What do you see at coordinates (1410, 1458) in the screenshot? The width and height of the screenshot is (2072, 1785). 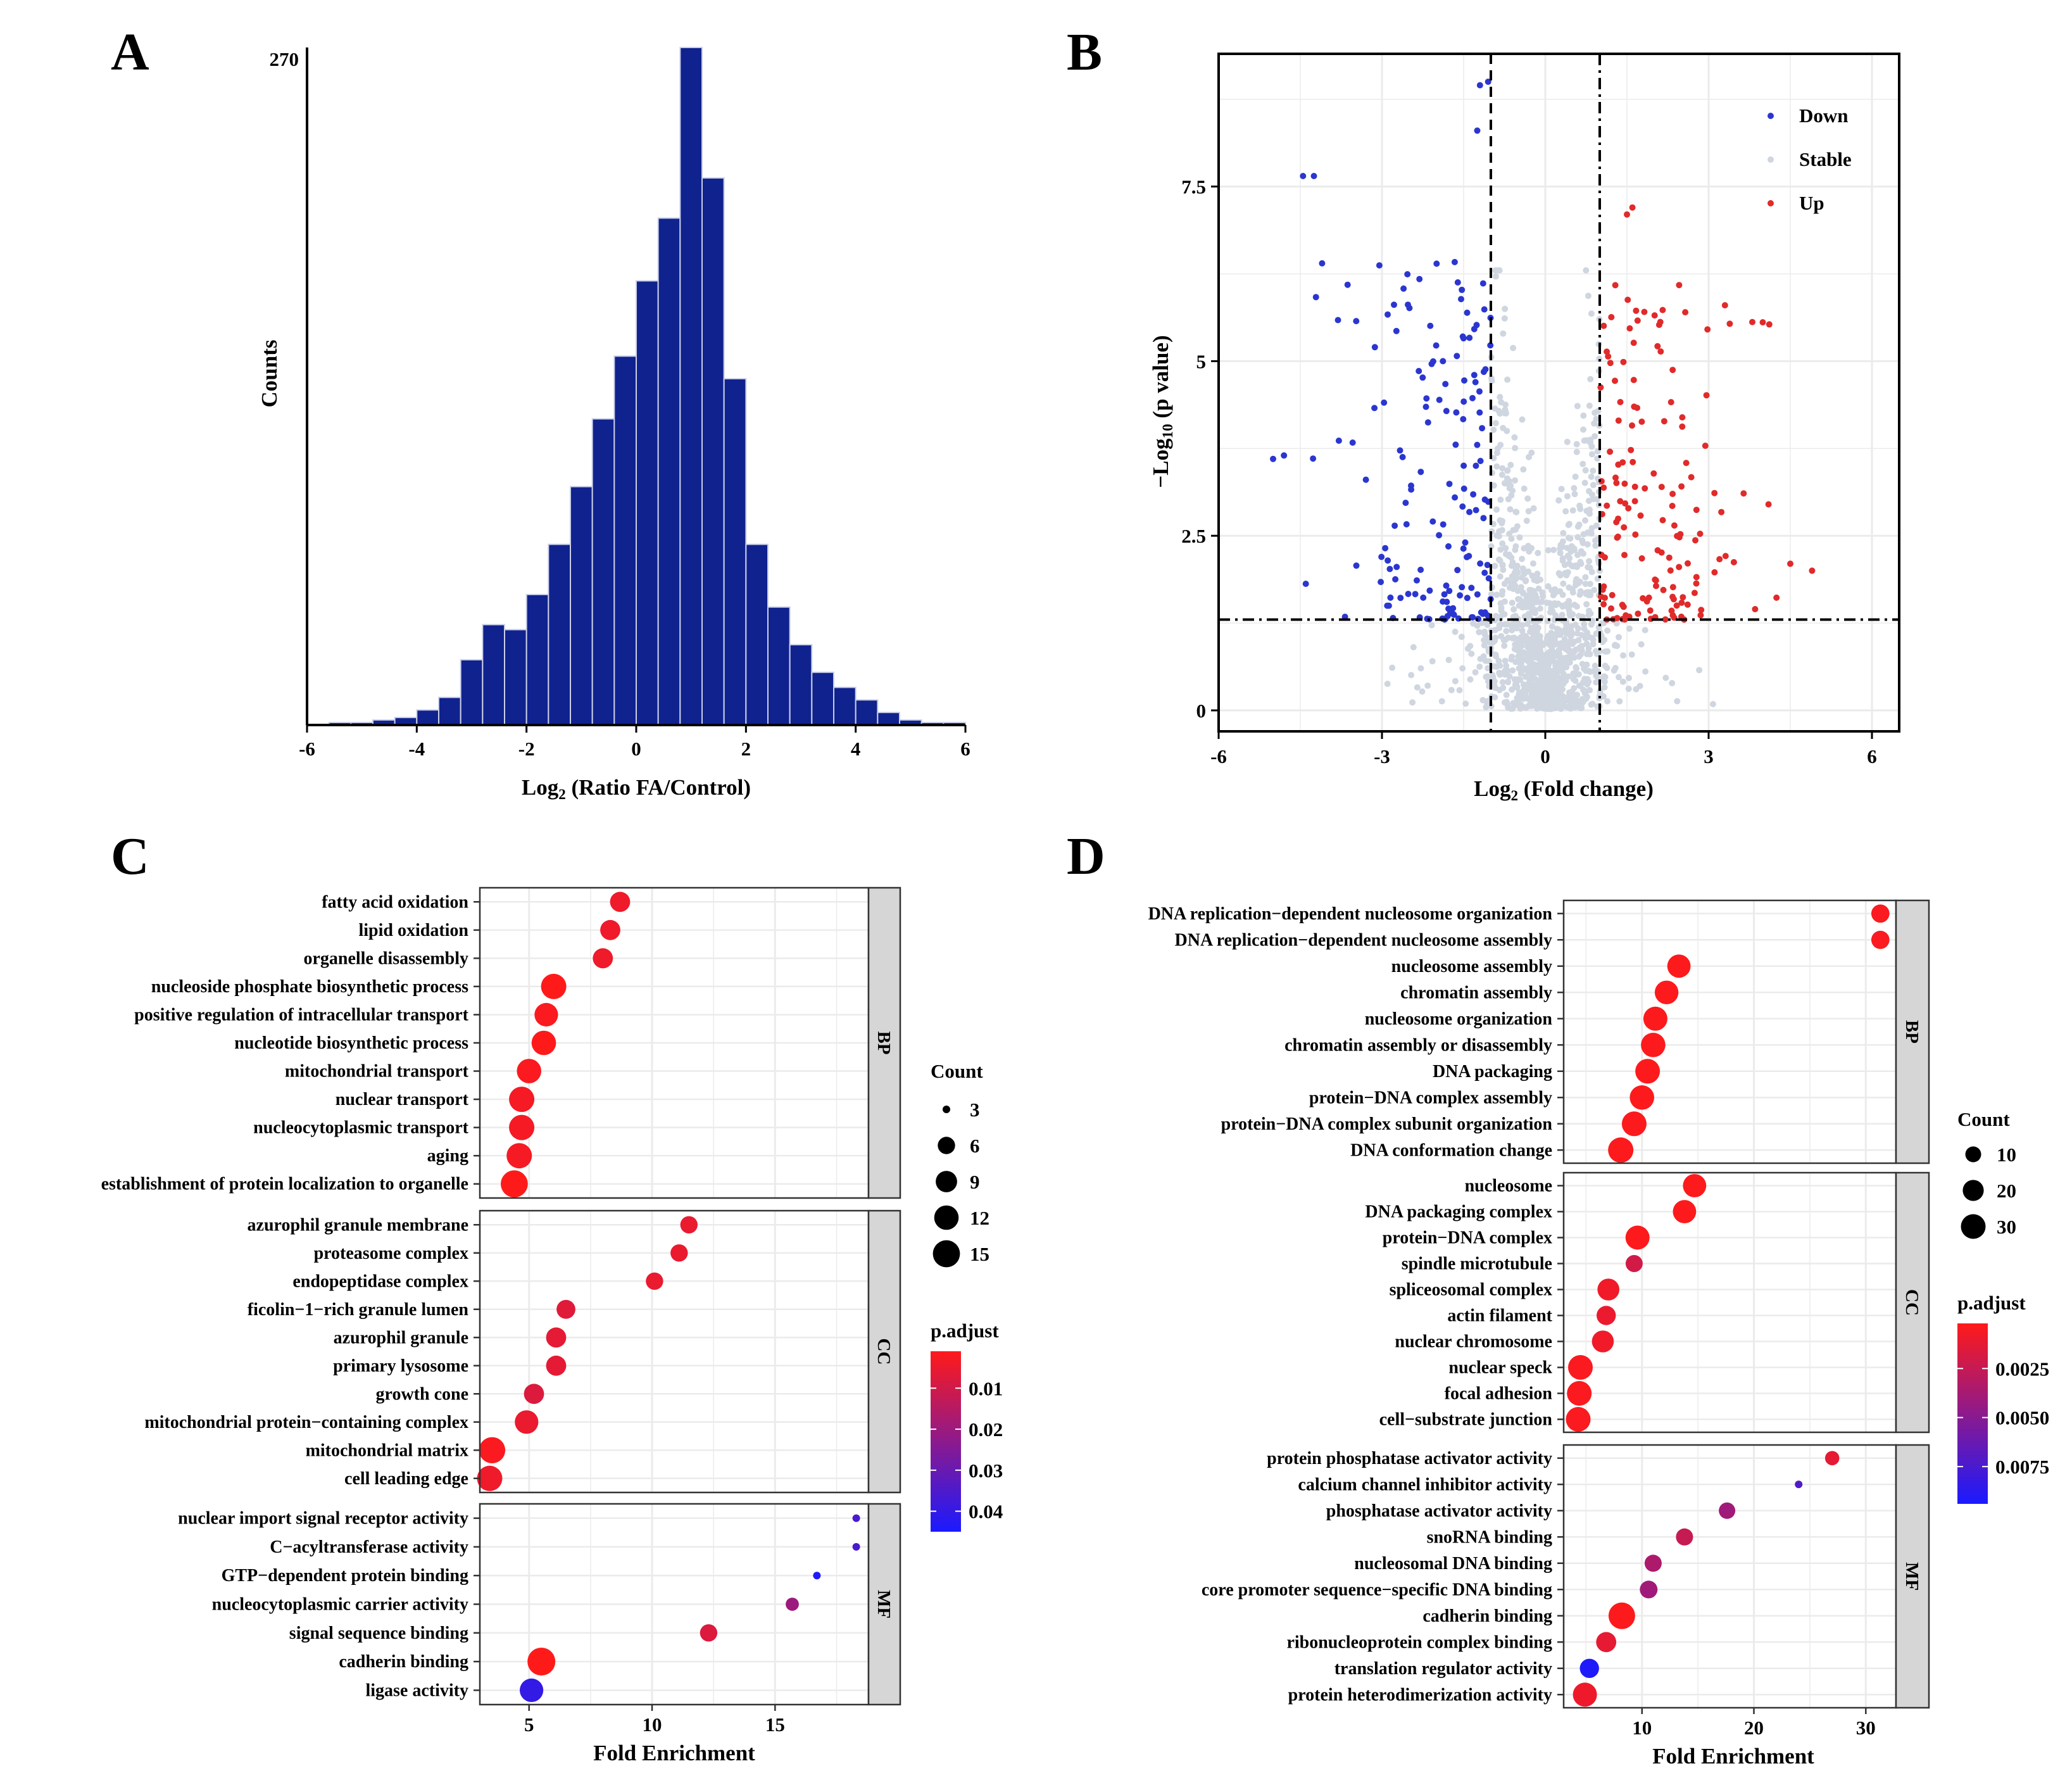 I see `term-label: protein phosphatase activator activity` at bounding box center [1410, 1458].